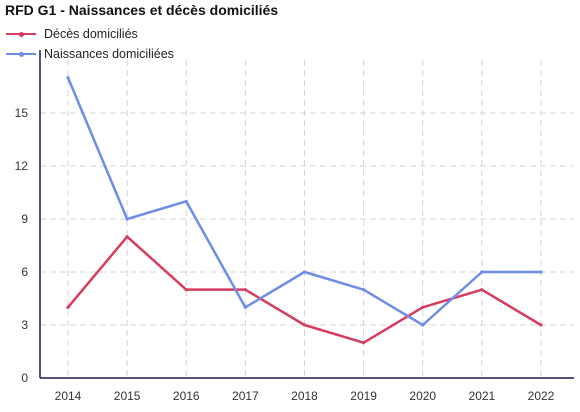 Image resolution: width=580 pixels, height=412 pixels. I want to click on legend-label-deces: Décès domiciliés, so click(91, 34).